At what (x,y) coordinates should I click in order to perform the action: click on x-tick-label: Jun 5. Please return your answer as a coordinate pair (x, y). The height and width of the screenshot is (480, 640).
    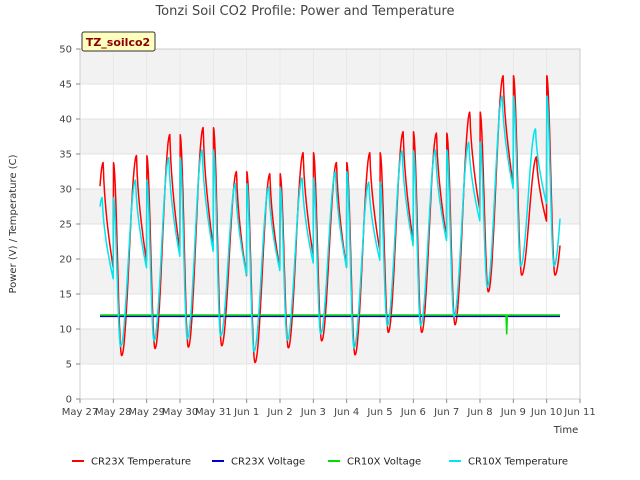
    Looking at the image, I should click on (379, 412).